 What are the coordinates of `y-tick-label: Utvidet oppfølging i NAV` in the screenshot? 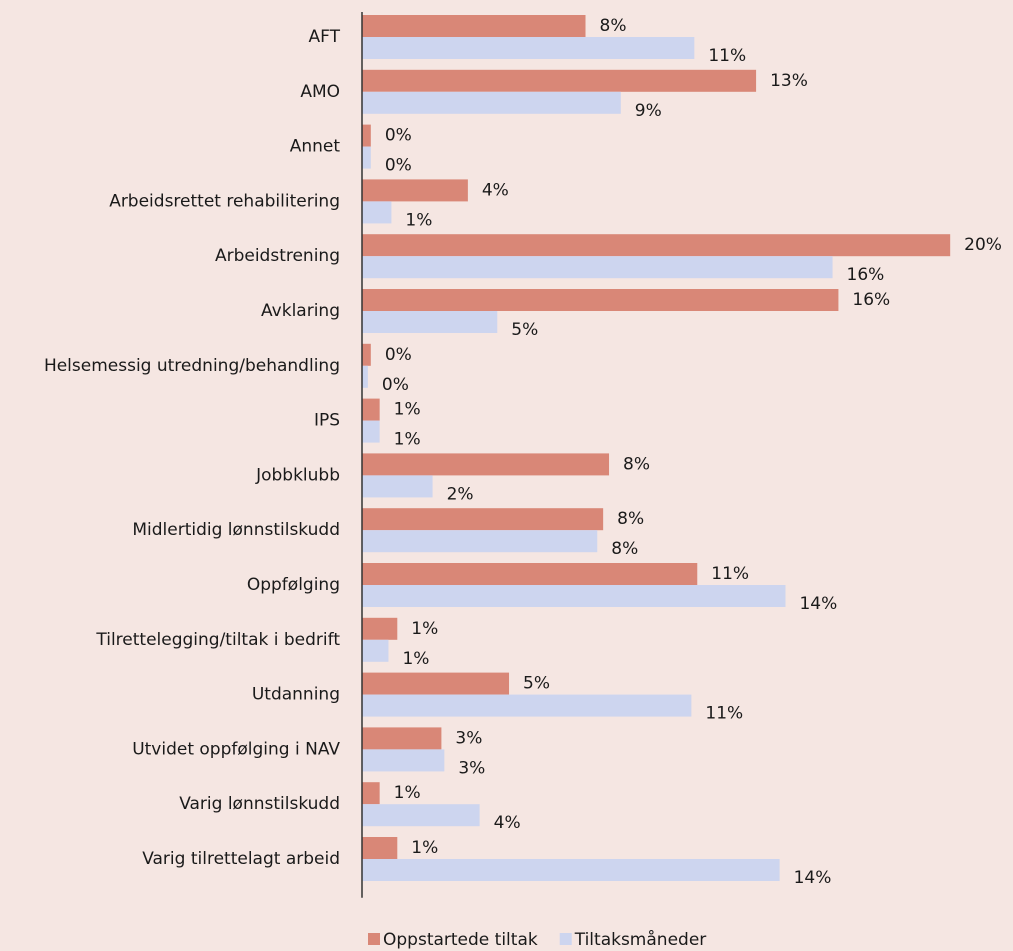 It's located at (236, 749).